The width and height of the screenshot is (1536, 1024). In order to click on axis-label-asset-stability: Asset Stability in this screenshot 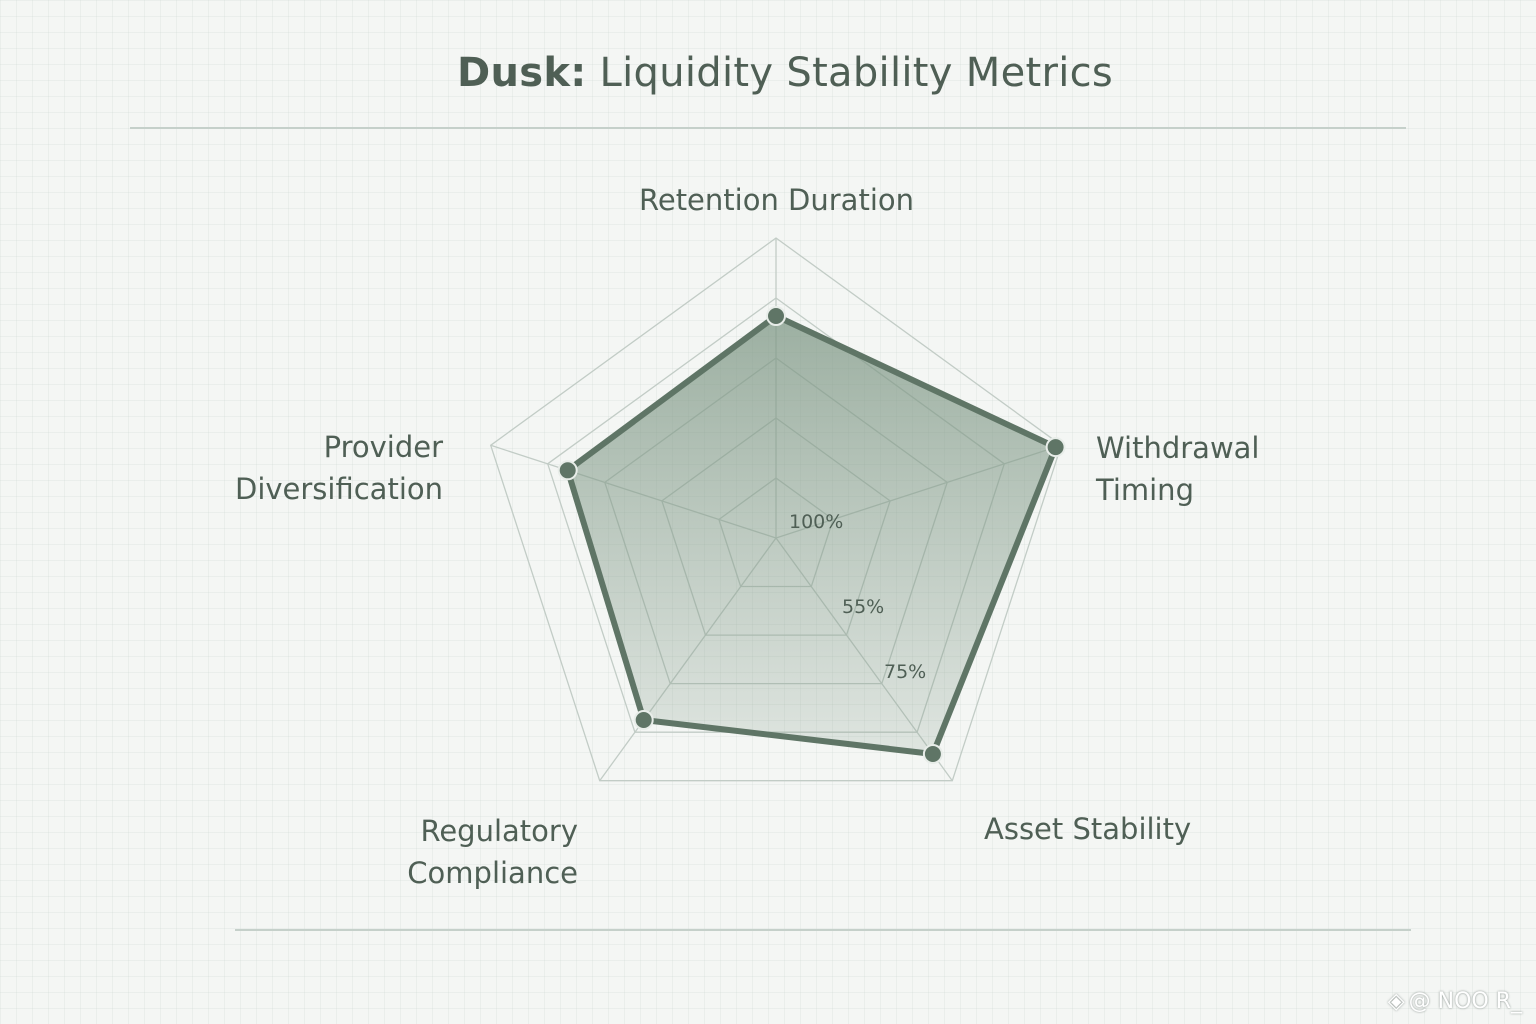, I will do `click(1087, 829)`.